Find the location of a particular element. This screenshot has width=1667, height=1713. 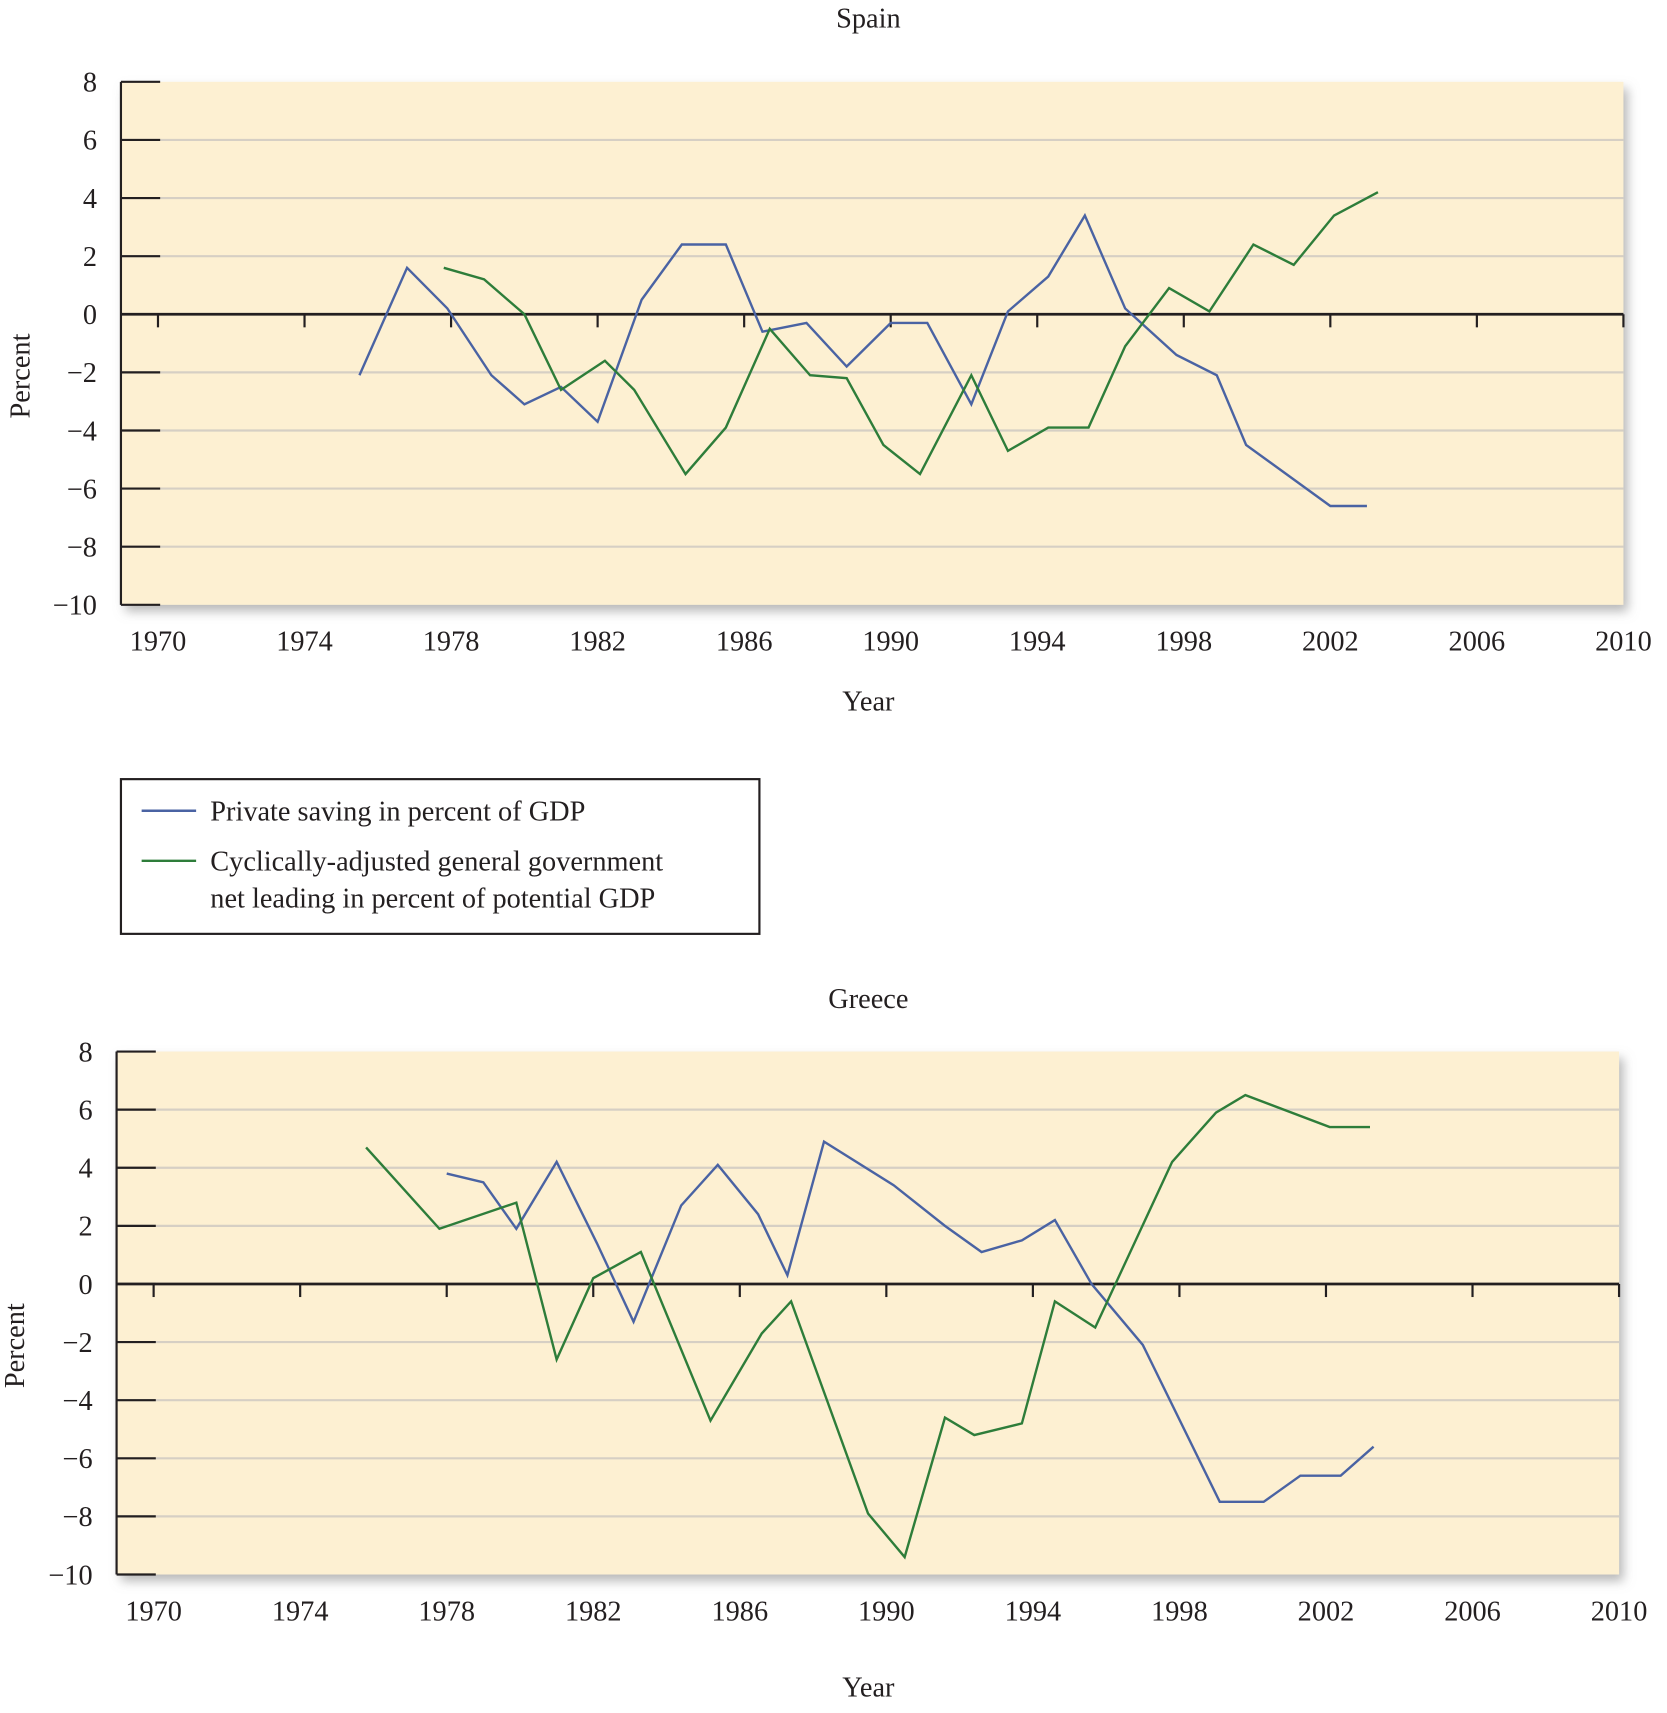

government-net-leading-line is located at coordinates (911, 334).